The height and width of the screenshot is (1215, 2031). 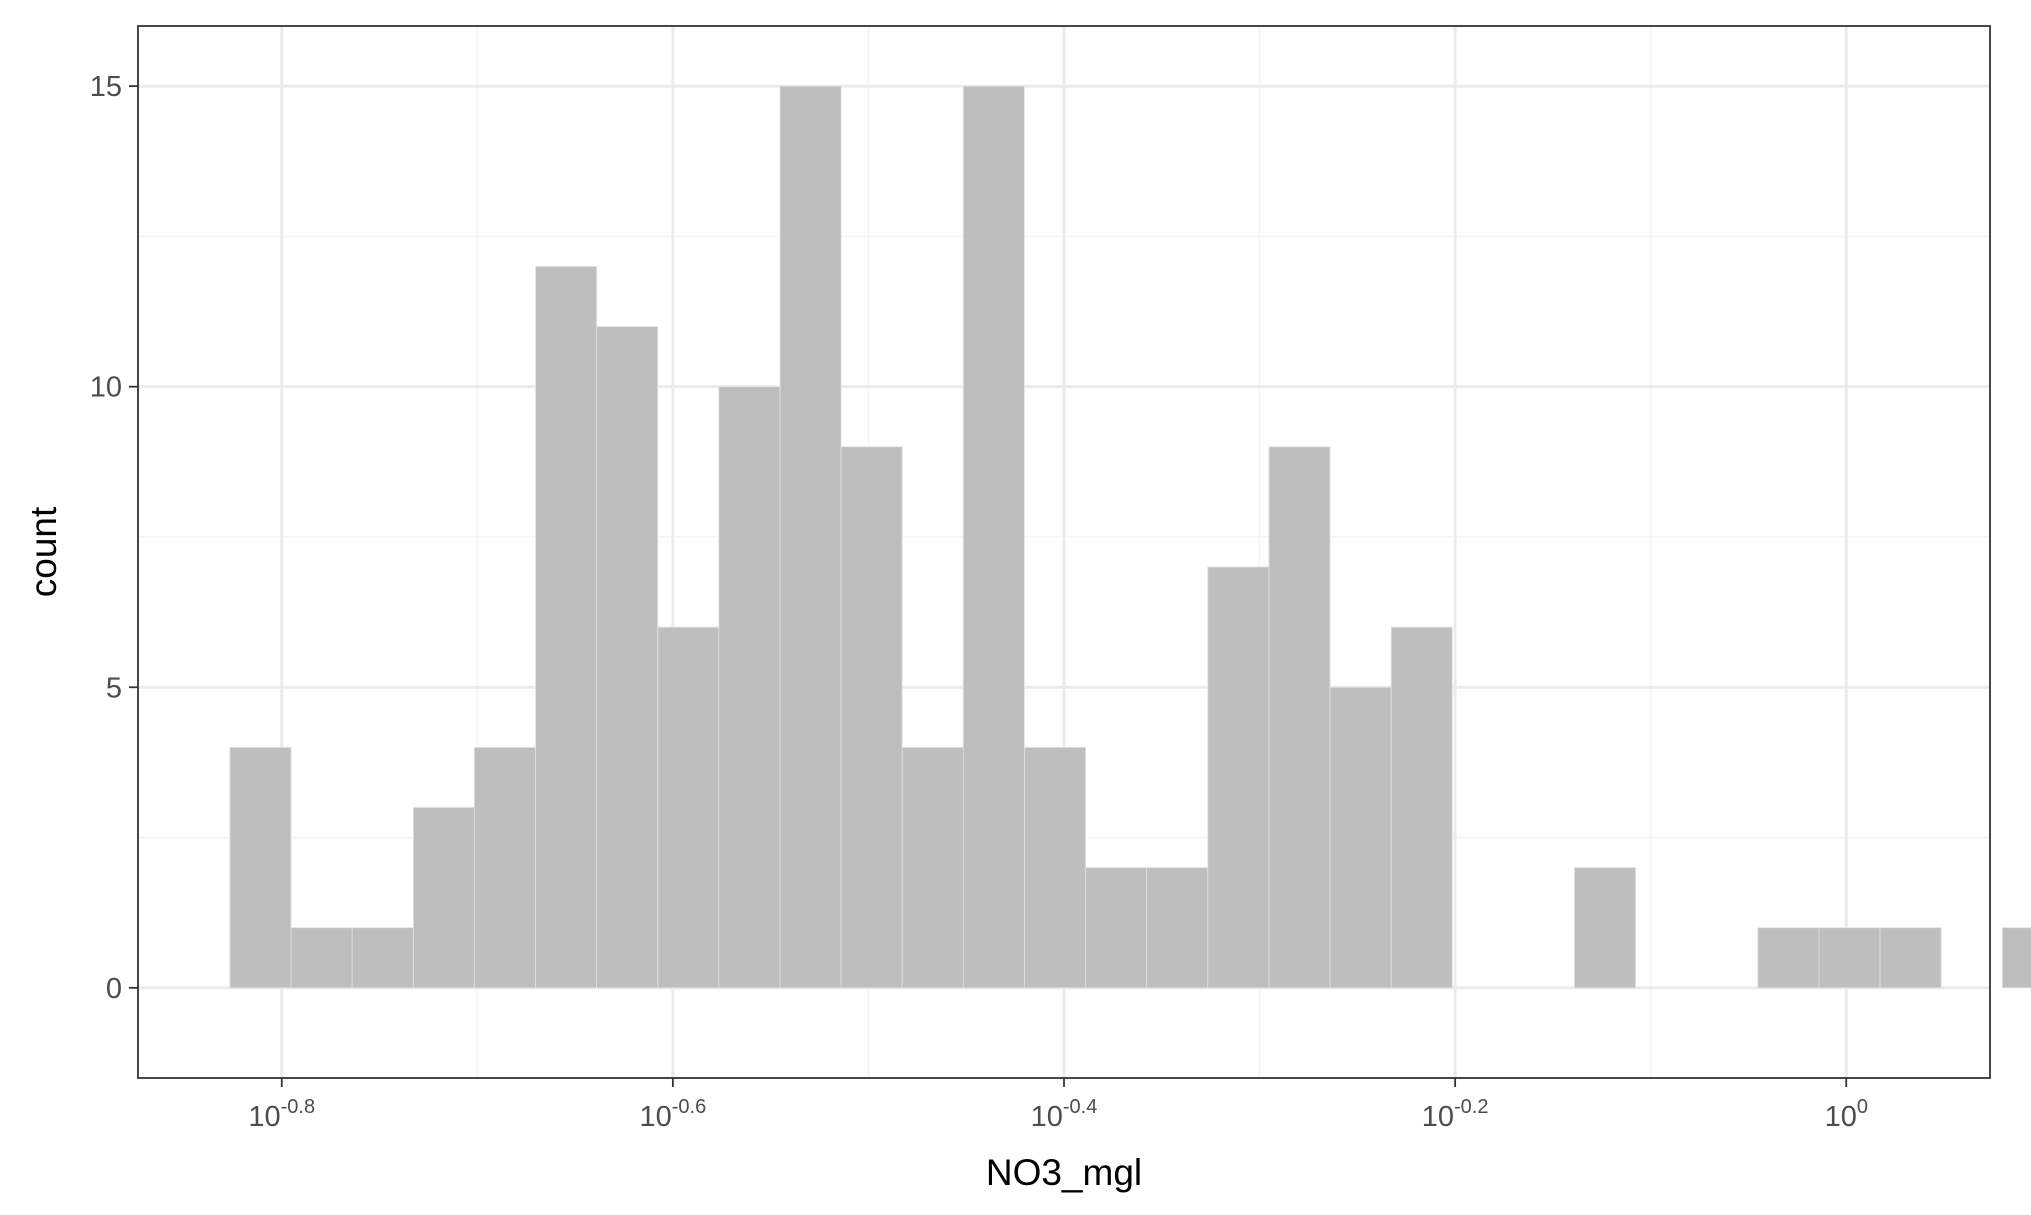 What do you see at coordinates (1846, 1114) in the screenshot?
I see `x-tick-label: 100` at bounding box center [1846, 1114].